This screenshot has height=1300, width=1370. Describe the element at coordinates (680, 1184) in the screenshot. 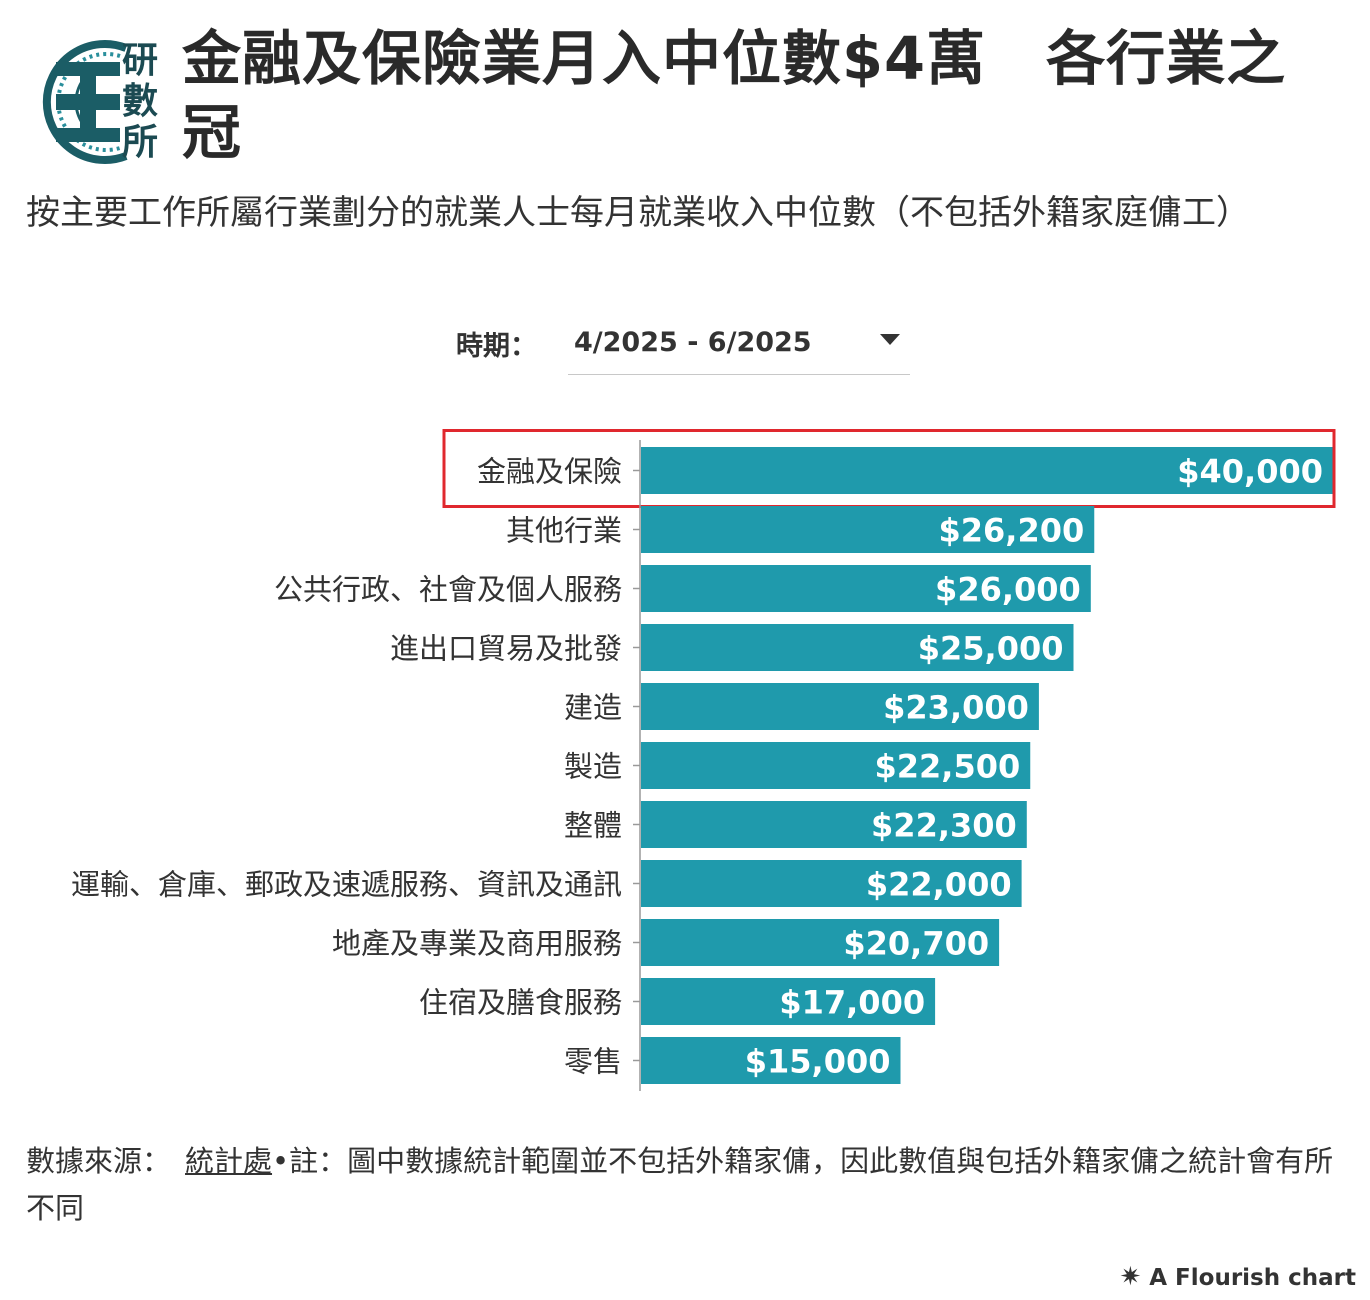

I see `note-text: •註：圖中數據統計範圍並不包括外籍家傭，因此數值與包括外籍家傭之統計會有所不同` at that location.